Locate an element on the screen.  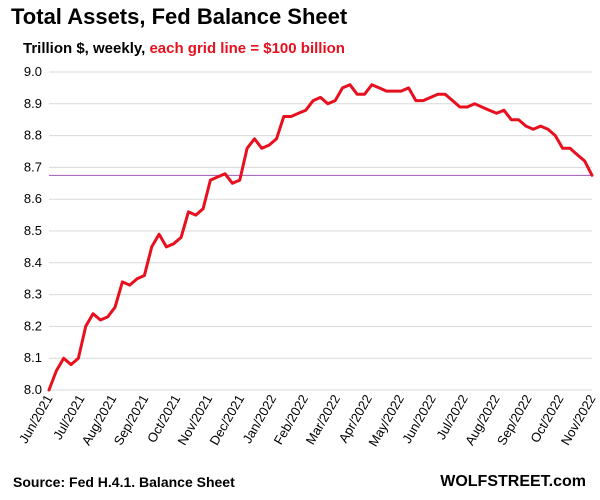
subtitle-units: Trillion $, weekly, is located at coordinates (86, 48).